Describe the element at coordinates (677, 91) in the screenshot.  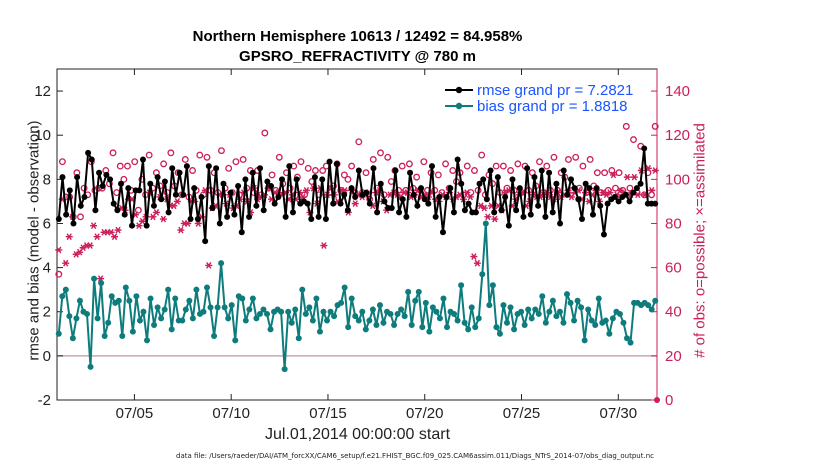
I see `y2-tick-label: 140` at that location.